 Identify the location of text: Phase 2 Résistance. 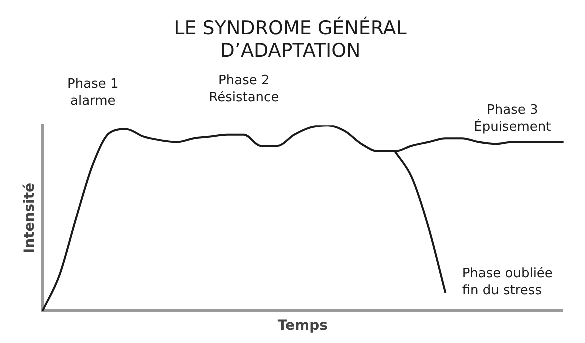
(244, 89).